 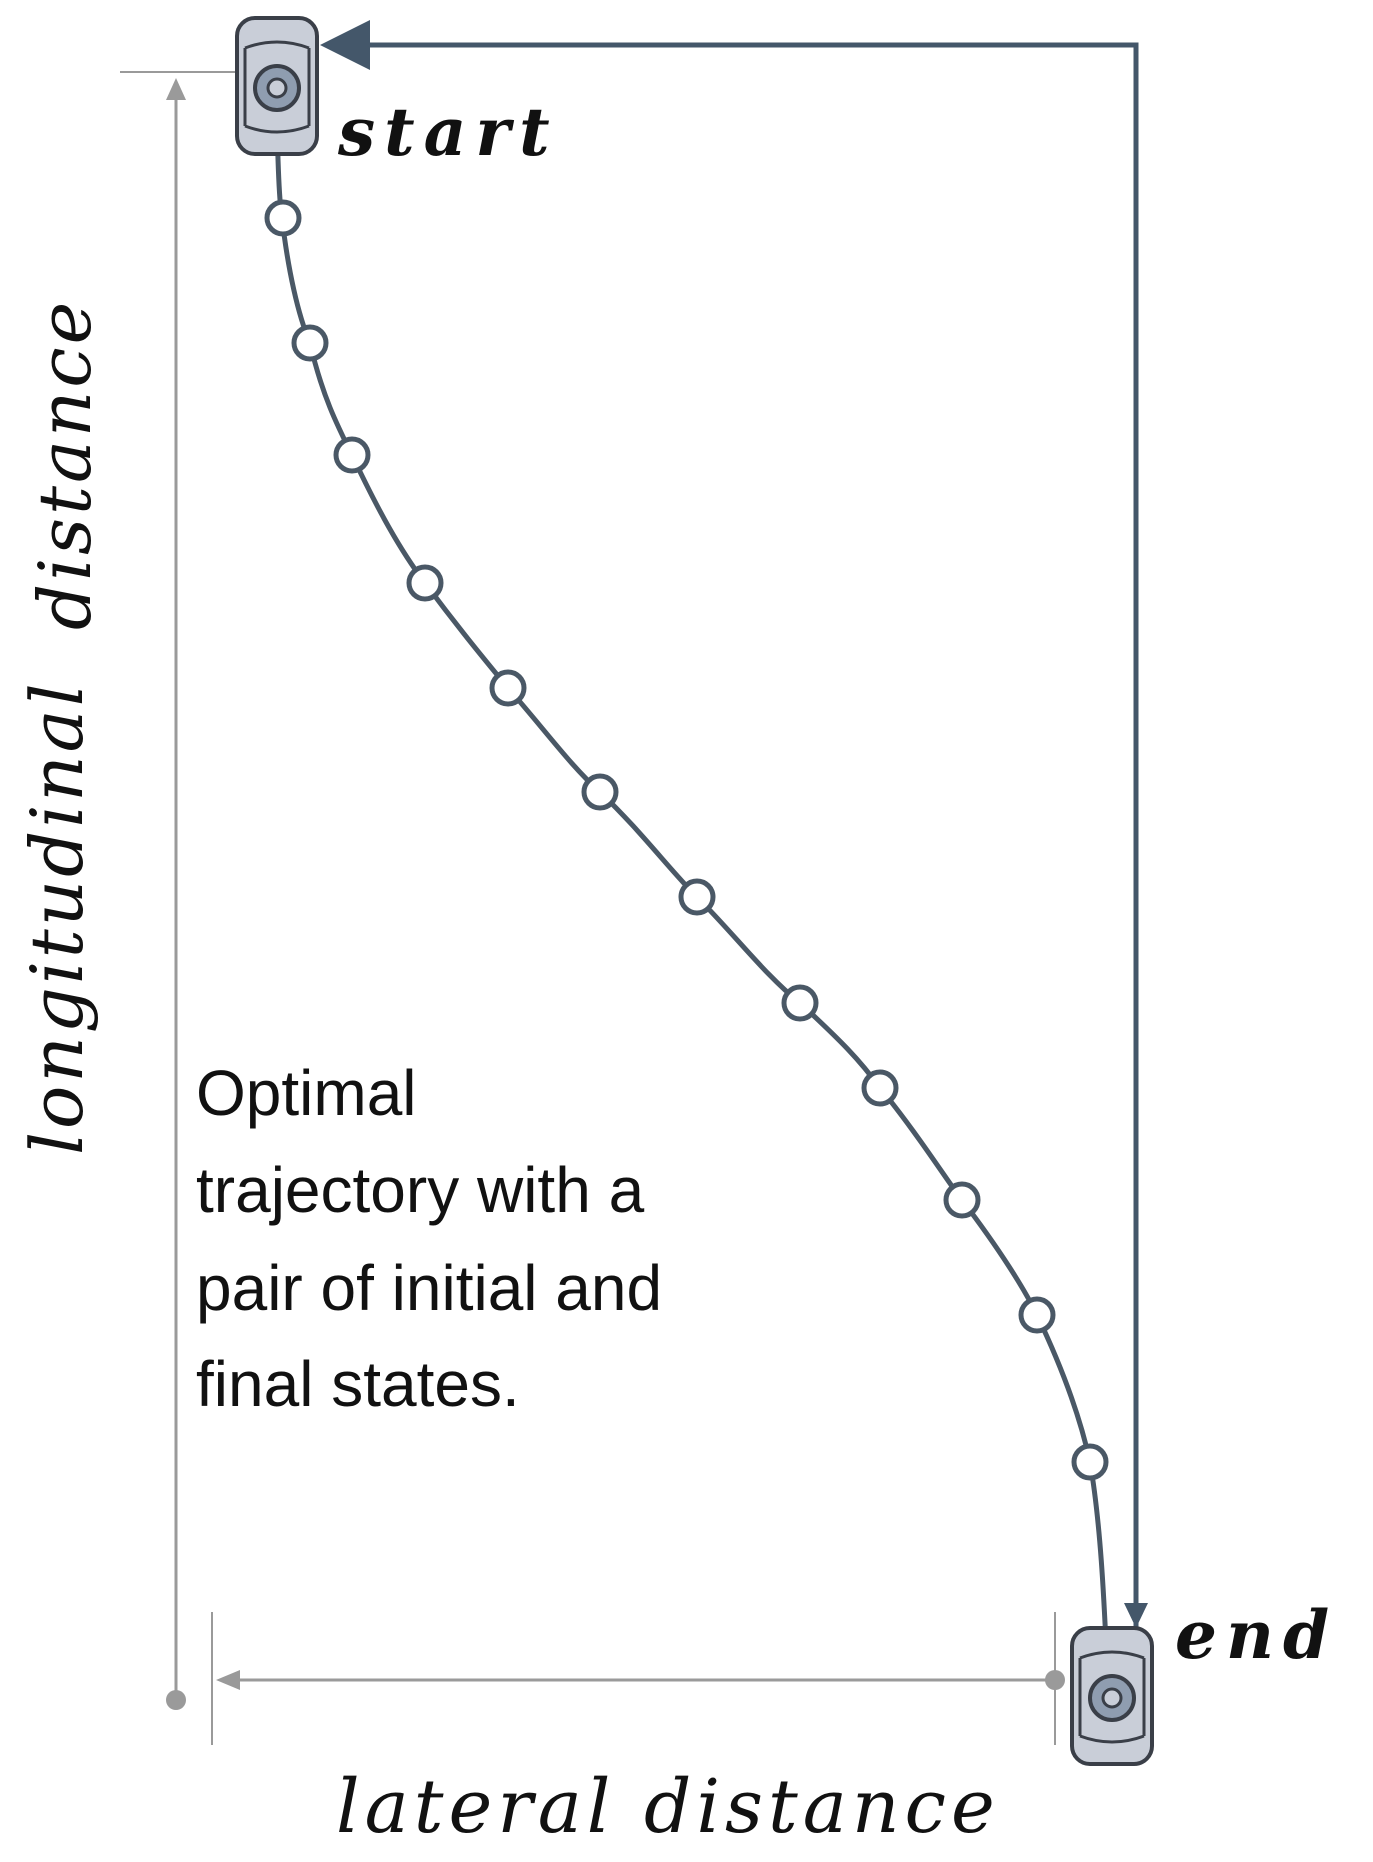 What do you see at coordinates (228, 1680) in the screenshot?
I see `lateral-dimension-arrowhead` at bounding box center [228, 1680].